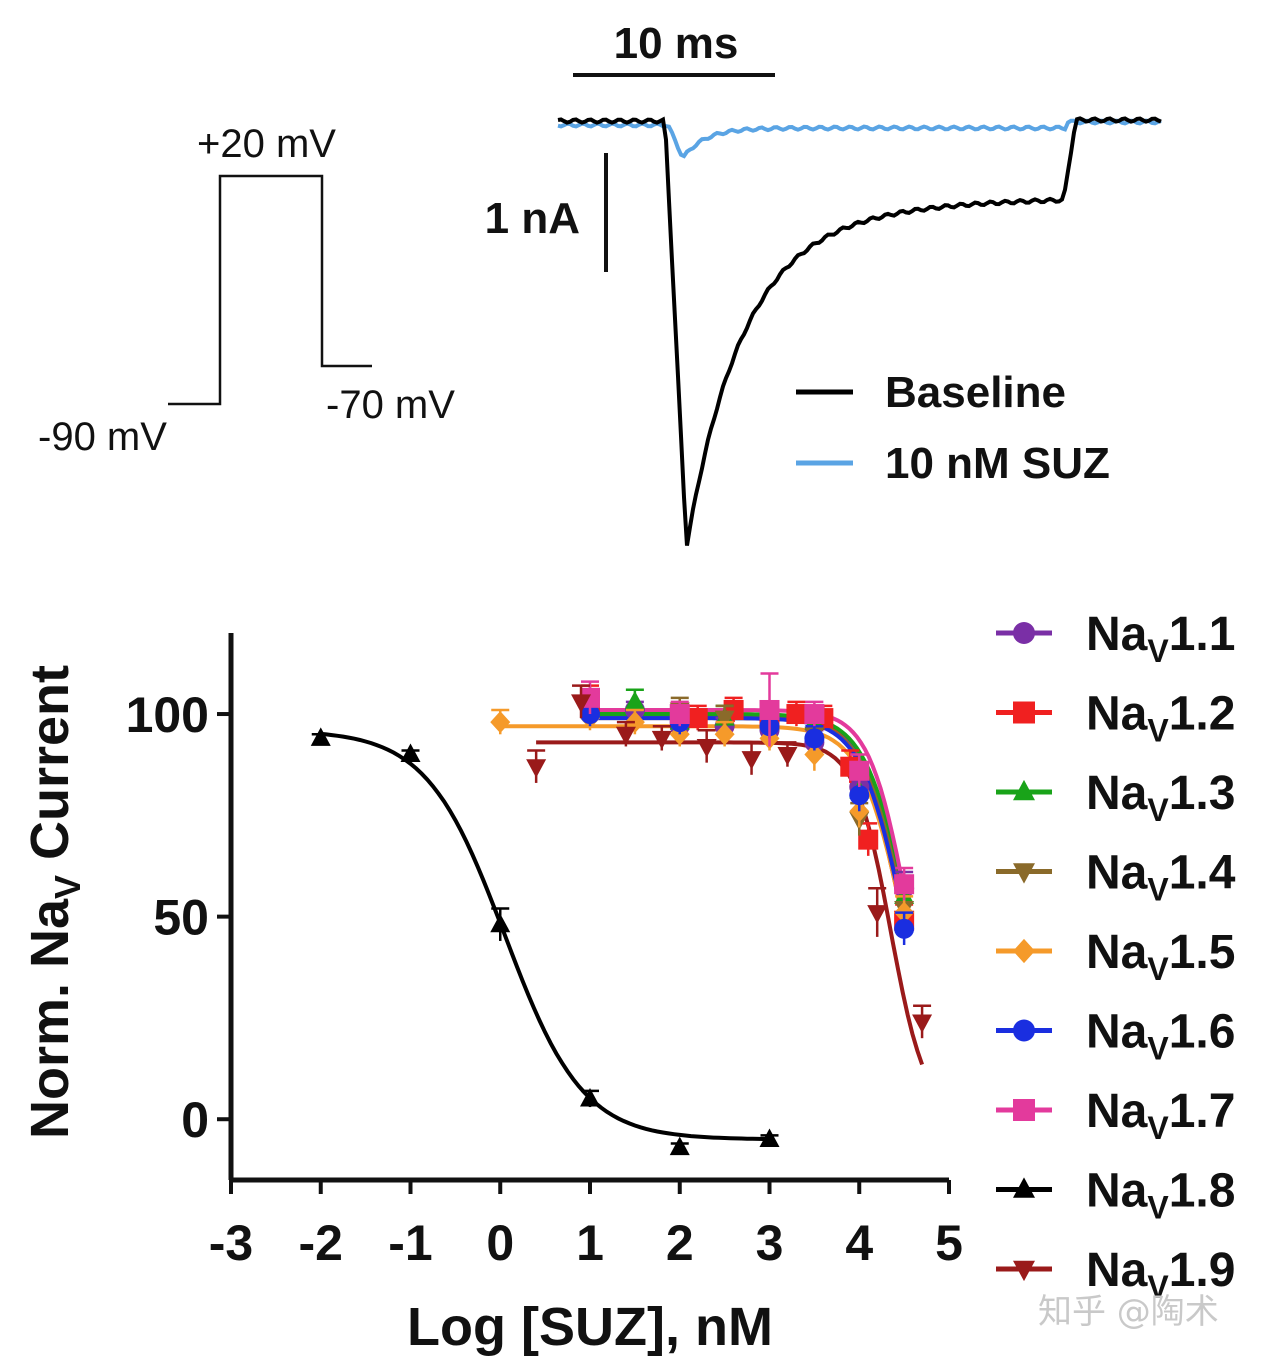 The image size is (1268, 1364). Describe the element at coordinates (1128, 1312) in the screenshot. I see `watermark: 知乎 @陶术` at that location.